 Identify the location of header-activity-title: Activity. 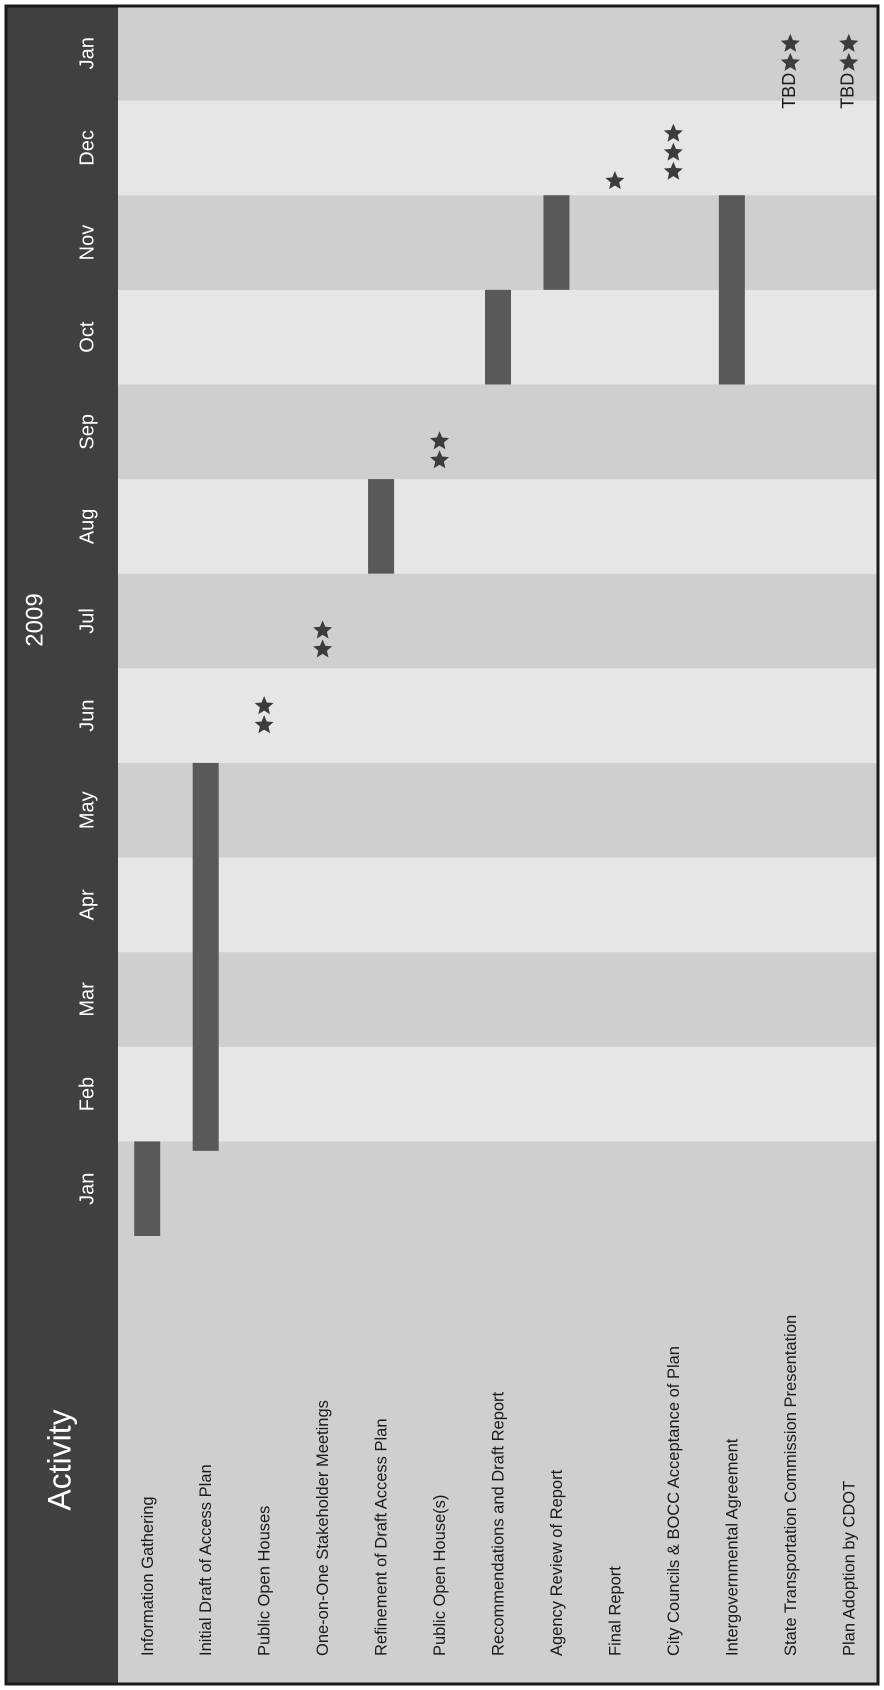
(59, 1459).